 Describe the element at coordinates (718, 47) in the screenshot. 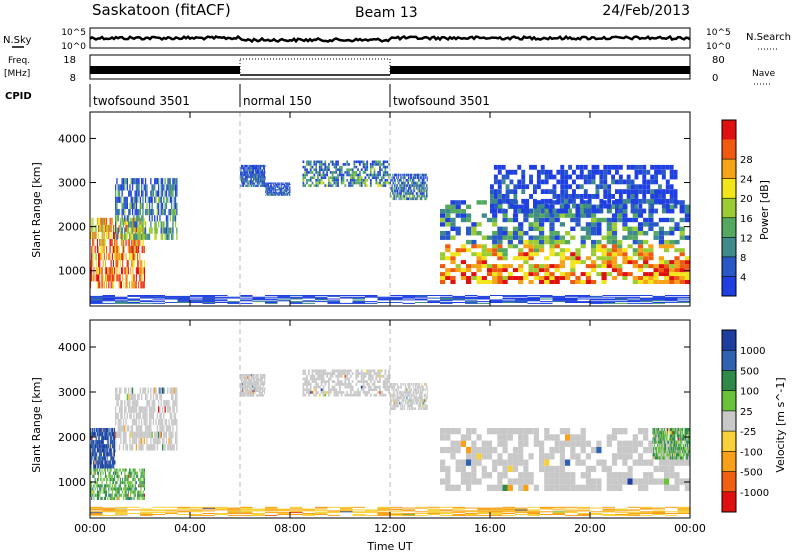

I see `nsearch-bottom-tick: 10^0` at that location.